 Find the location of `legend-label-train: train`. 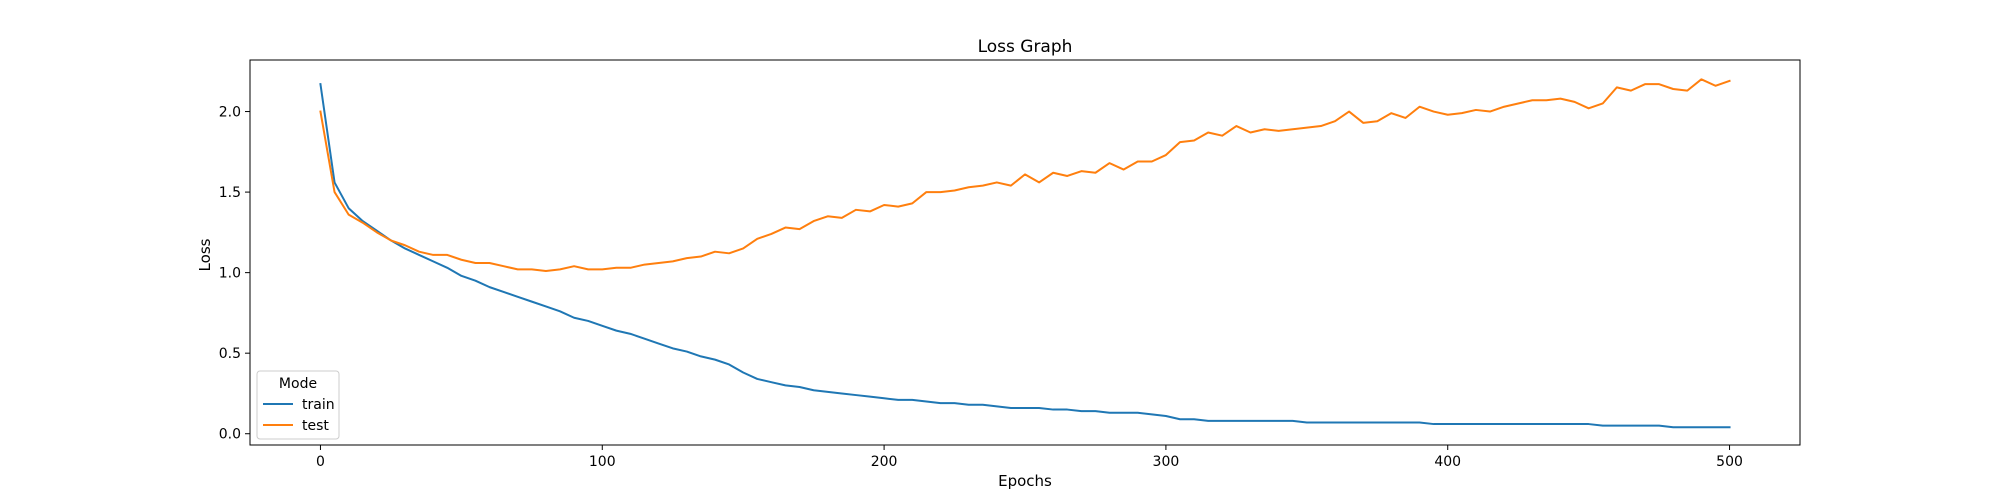

legend-label-train: train is located at coordinates (318, 405).